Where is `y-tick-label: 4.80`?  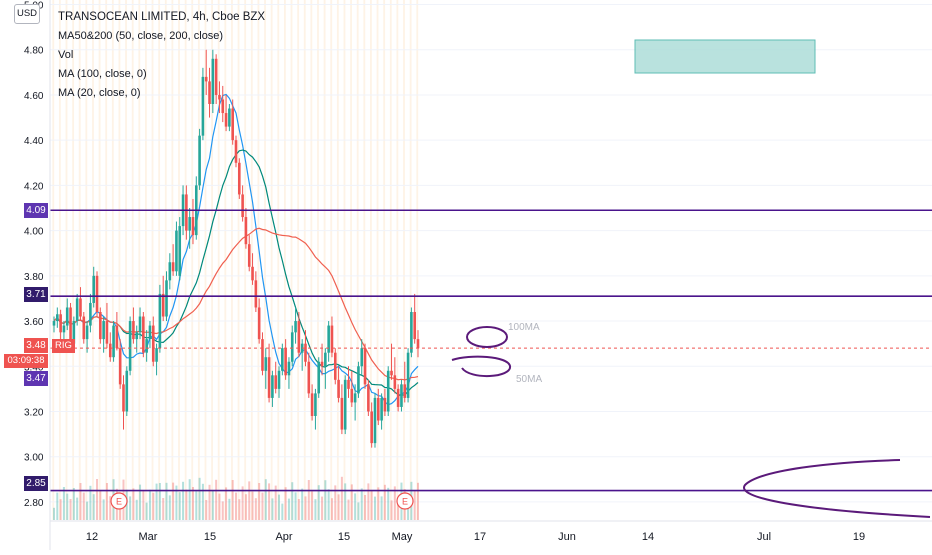
y-tick-label: 4.80 is located at coordinates (34, 51).